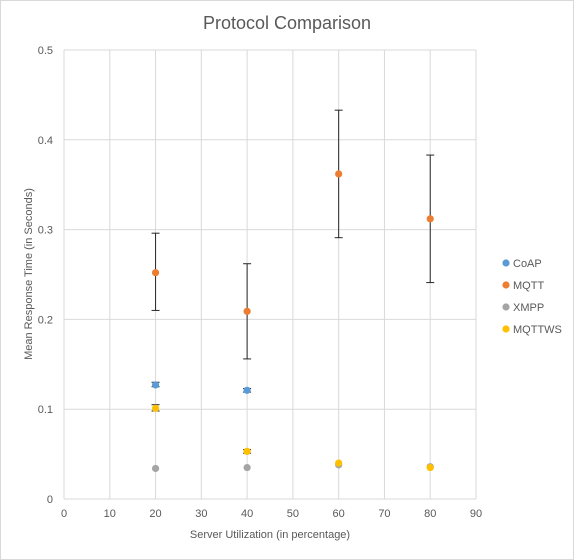 Image resolution: width=574 pixels, height=560 pixels. Describe the element at coordinates (476, 514) in the screenshot. I see `x-tick-label: 90` at that location.